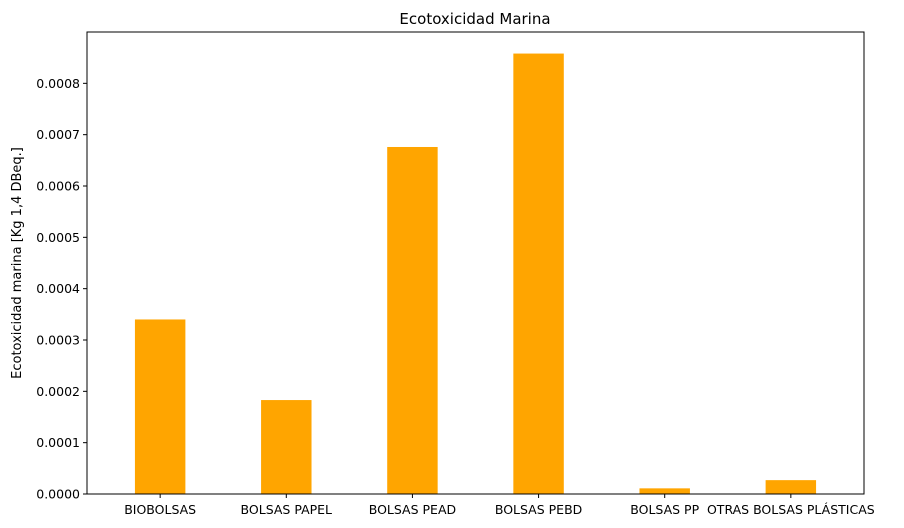 Image resolution: width=904 pixels, height=528 pixels. What do you see at coordinates (58, 442) in the screenshot?
I see `y-tick-label: 0.0001` at bounding box center [58, 442].